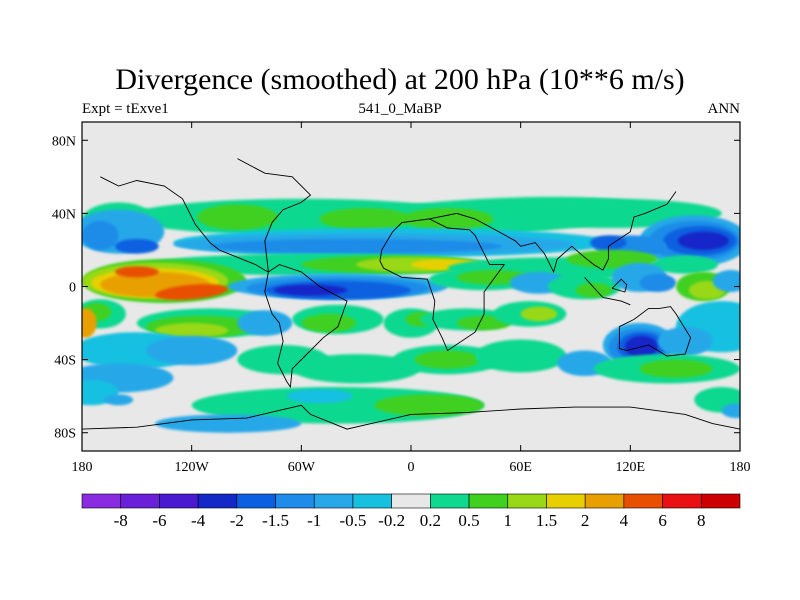 The image size is (800, 600). Describe the element at coordinates (701, 520) in the screenshot. I see `colorbar-label: 8` at that location.